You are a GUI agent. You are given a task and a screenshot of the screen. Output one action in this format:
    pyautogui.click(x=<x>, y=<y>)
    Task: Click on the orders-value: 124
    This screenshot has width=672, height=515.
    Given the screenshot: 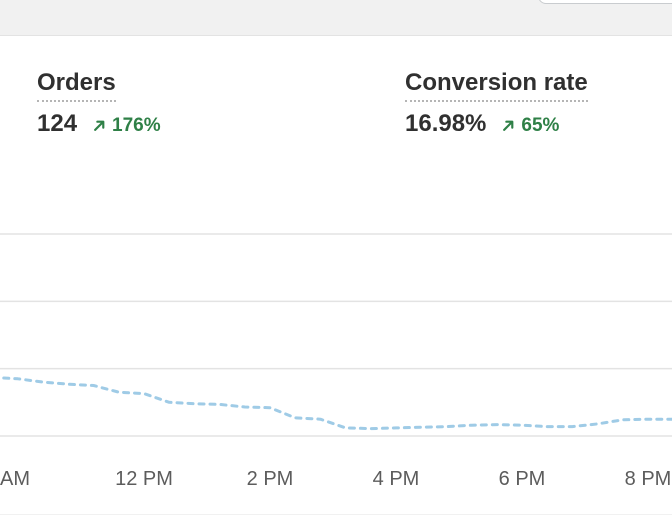 What is the action you would take?
    pyautogui.click(x=57, y=123)
    